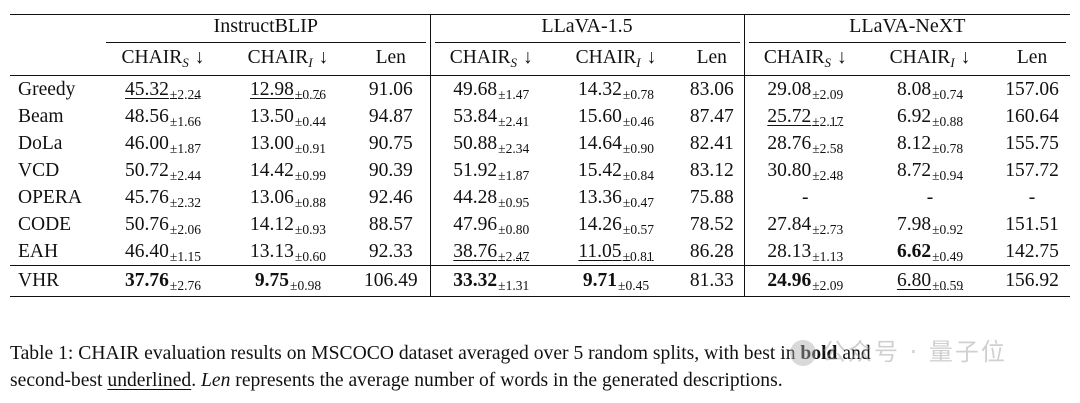 This screenshot has height=403, width=1080. I want to click on cell-value: 14.42, so click(272, 170).